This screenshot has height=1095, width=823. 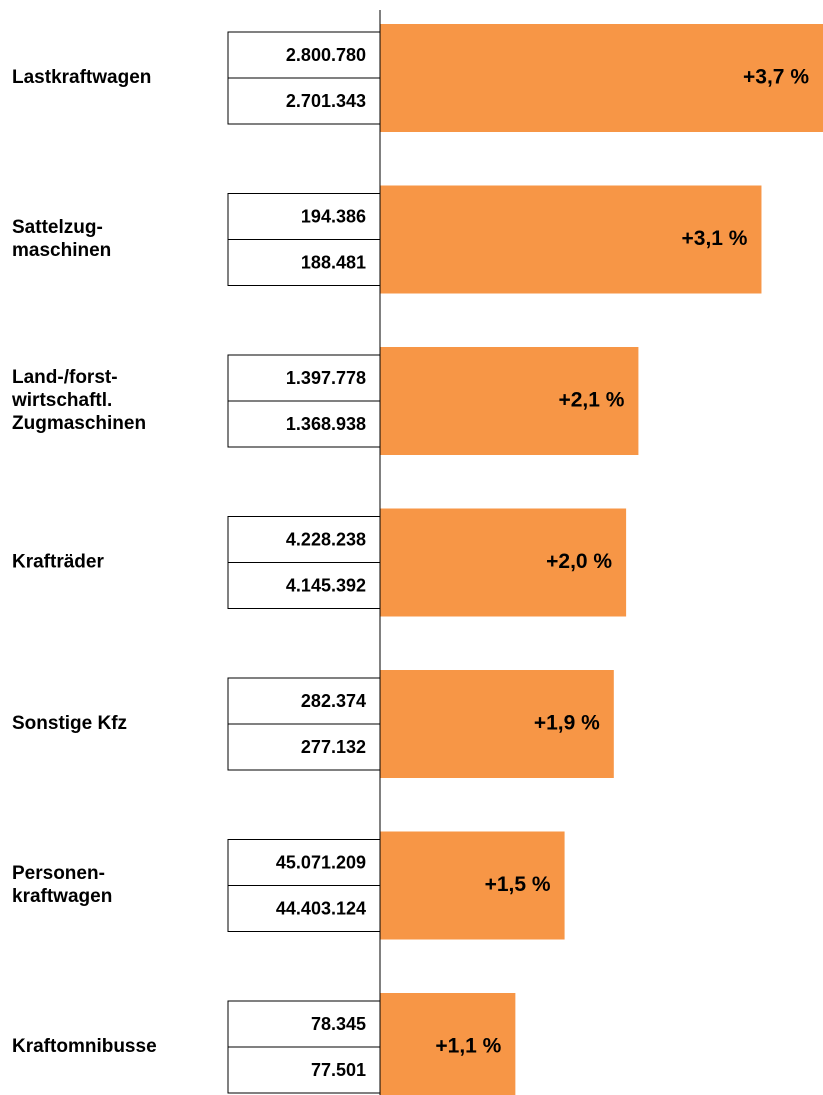 I want to click on value-label: +3,1 %, so click(x=715, y=238).